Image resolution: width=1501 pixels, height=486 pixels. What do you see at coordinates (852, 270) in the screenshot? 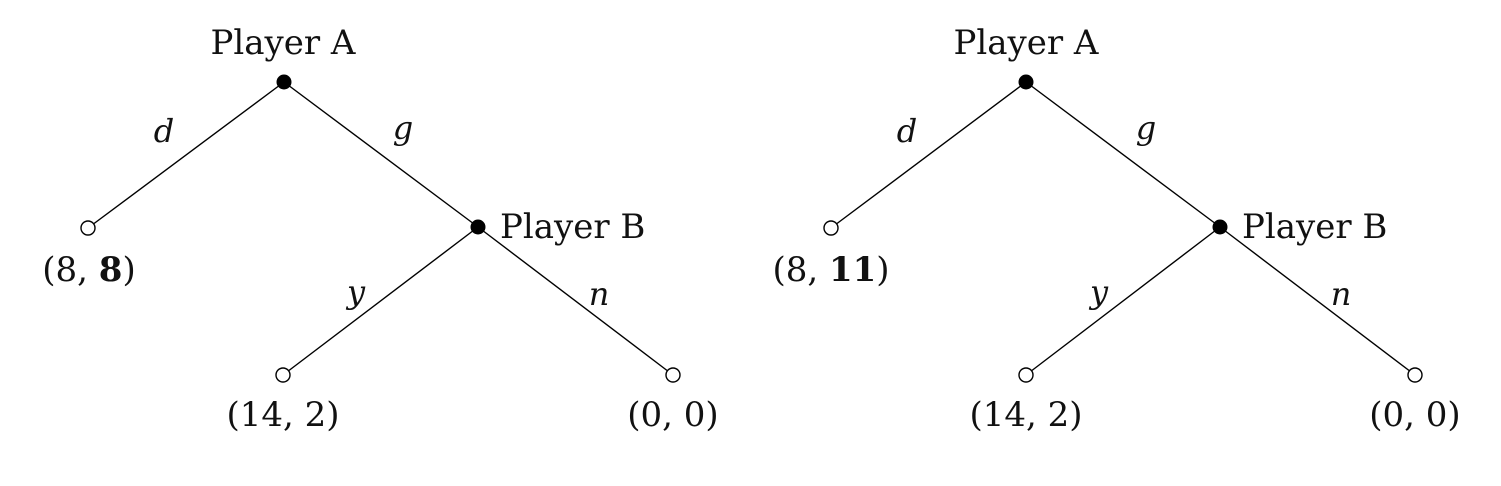
I see `payoff-d-b: 11` at bounding box center [852, 270].